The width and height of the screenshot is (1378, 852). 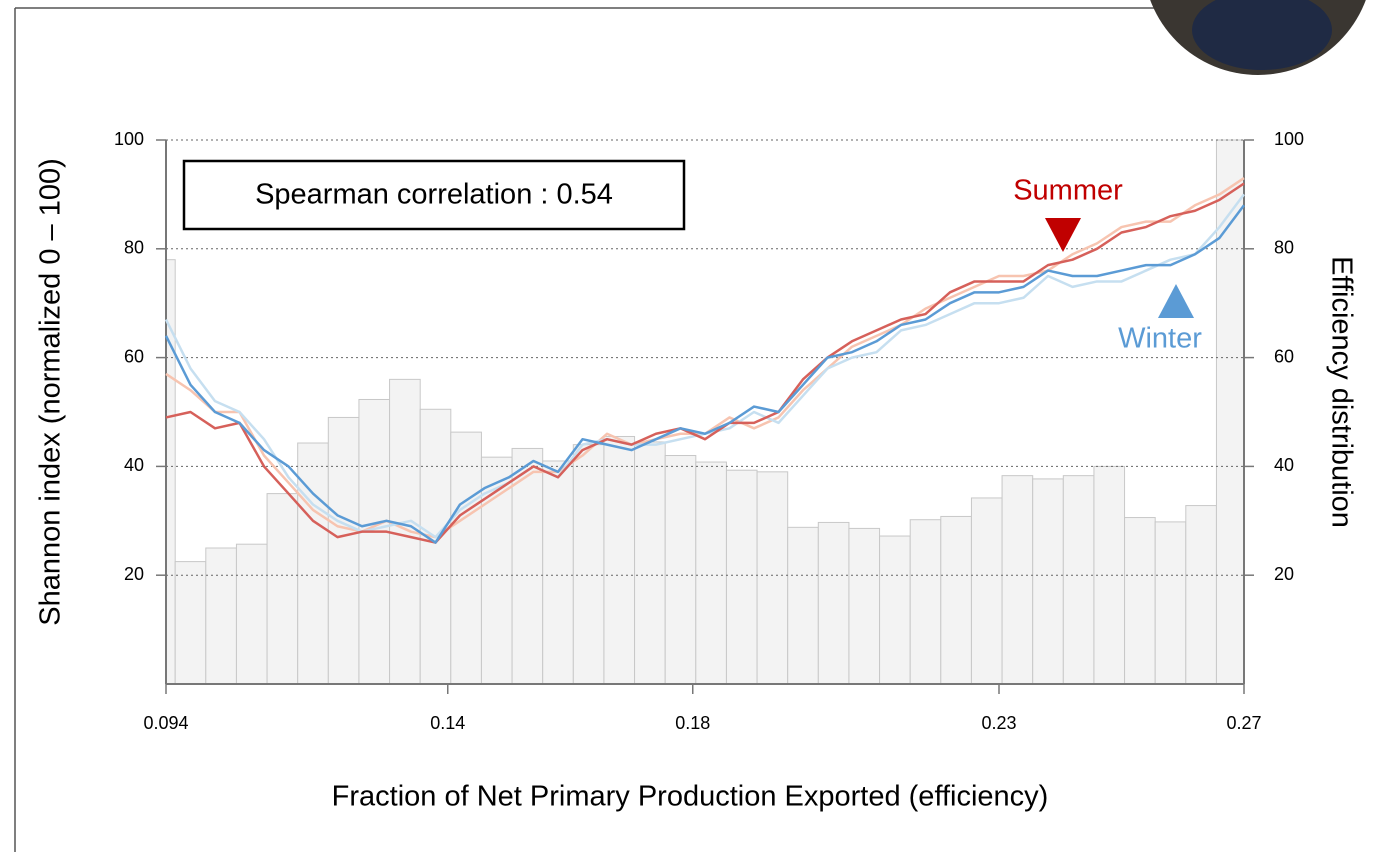 I want to click on stat-box, so click(x=434, y=195).